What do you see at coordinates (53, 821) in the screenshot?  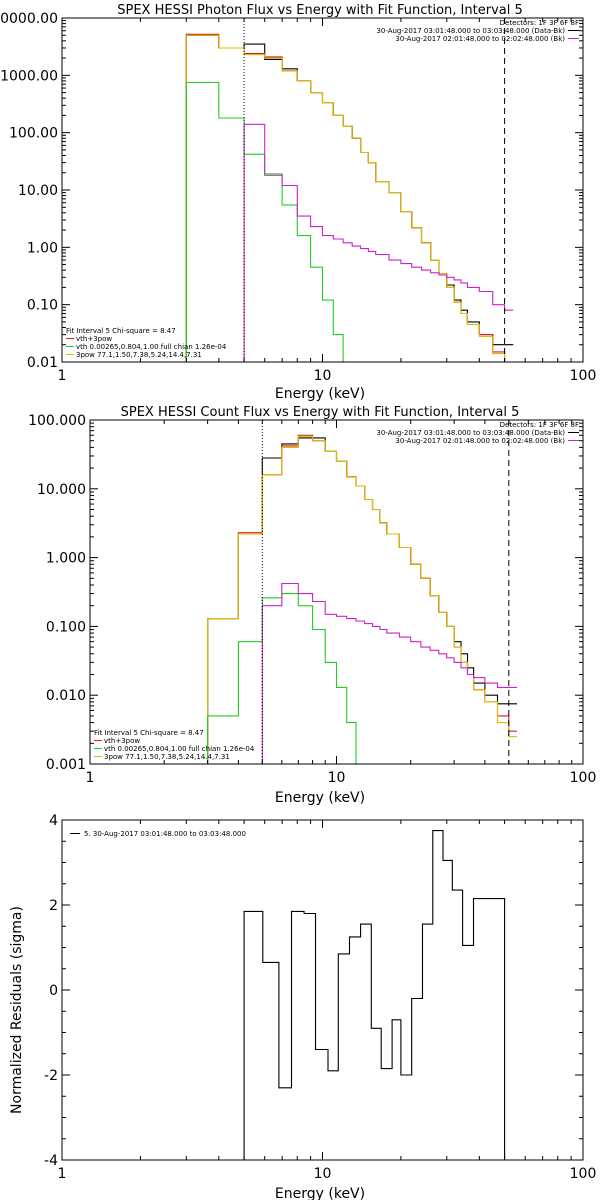 I see `y-tick-label-4: 4` at bounding box center [53, 821].